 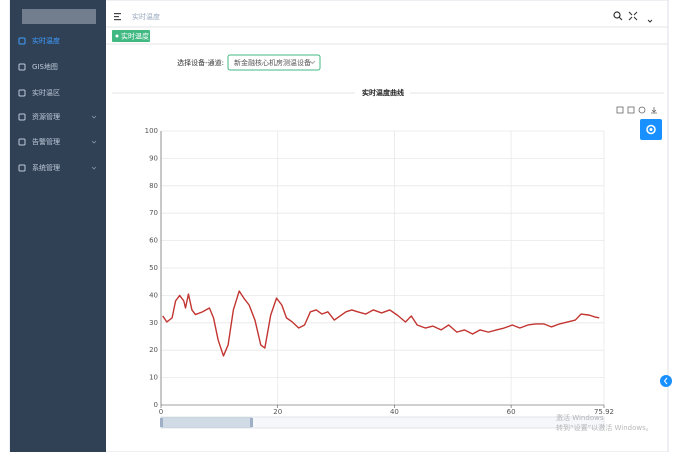 I want to click on data-zoom, so click(x=382, y=422).